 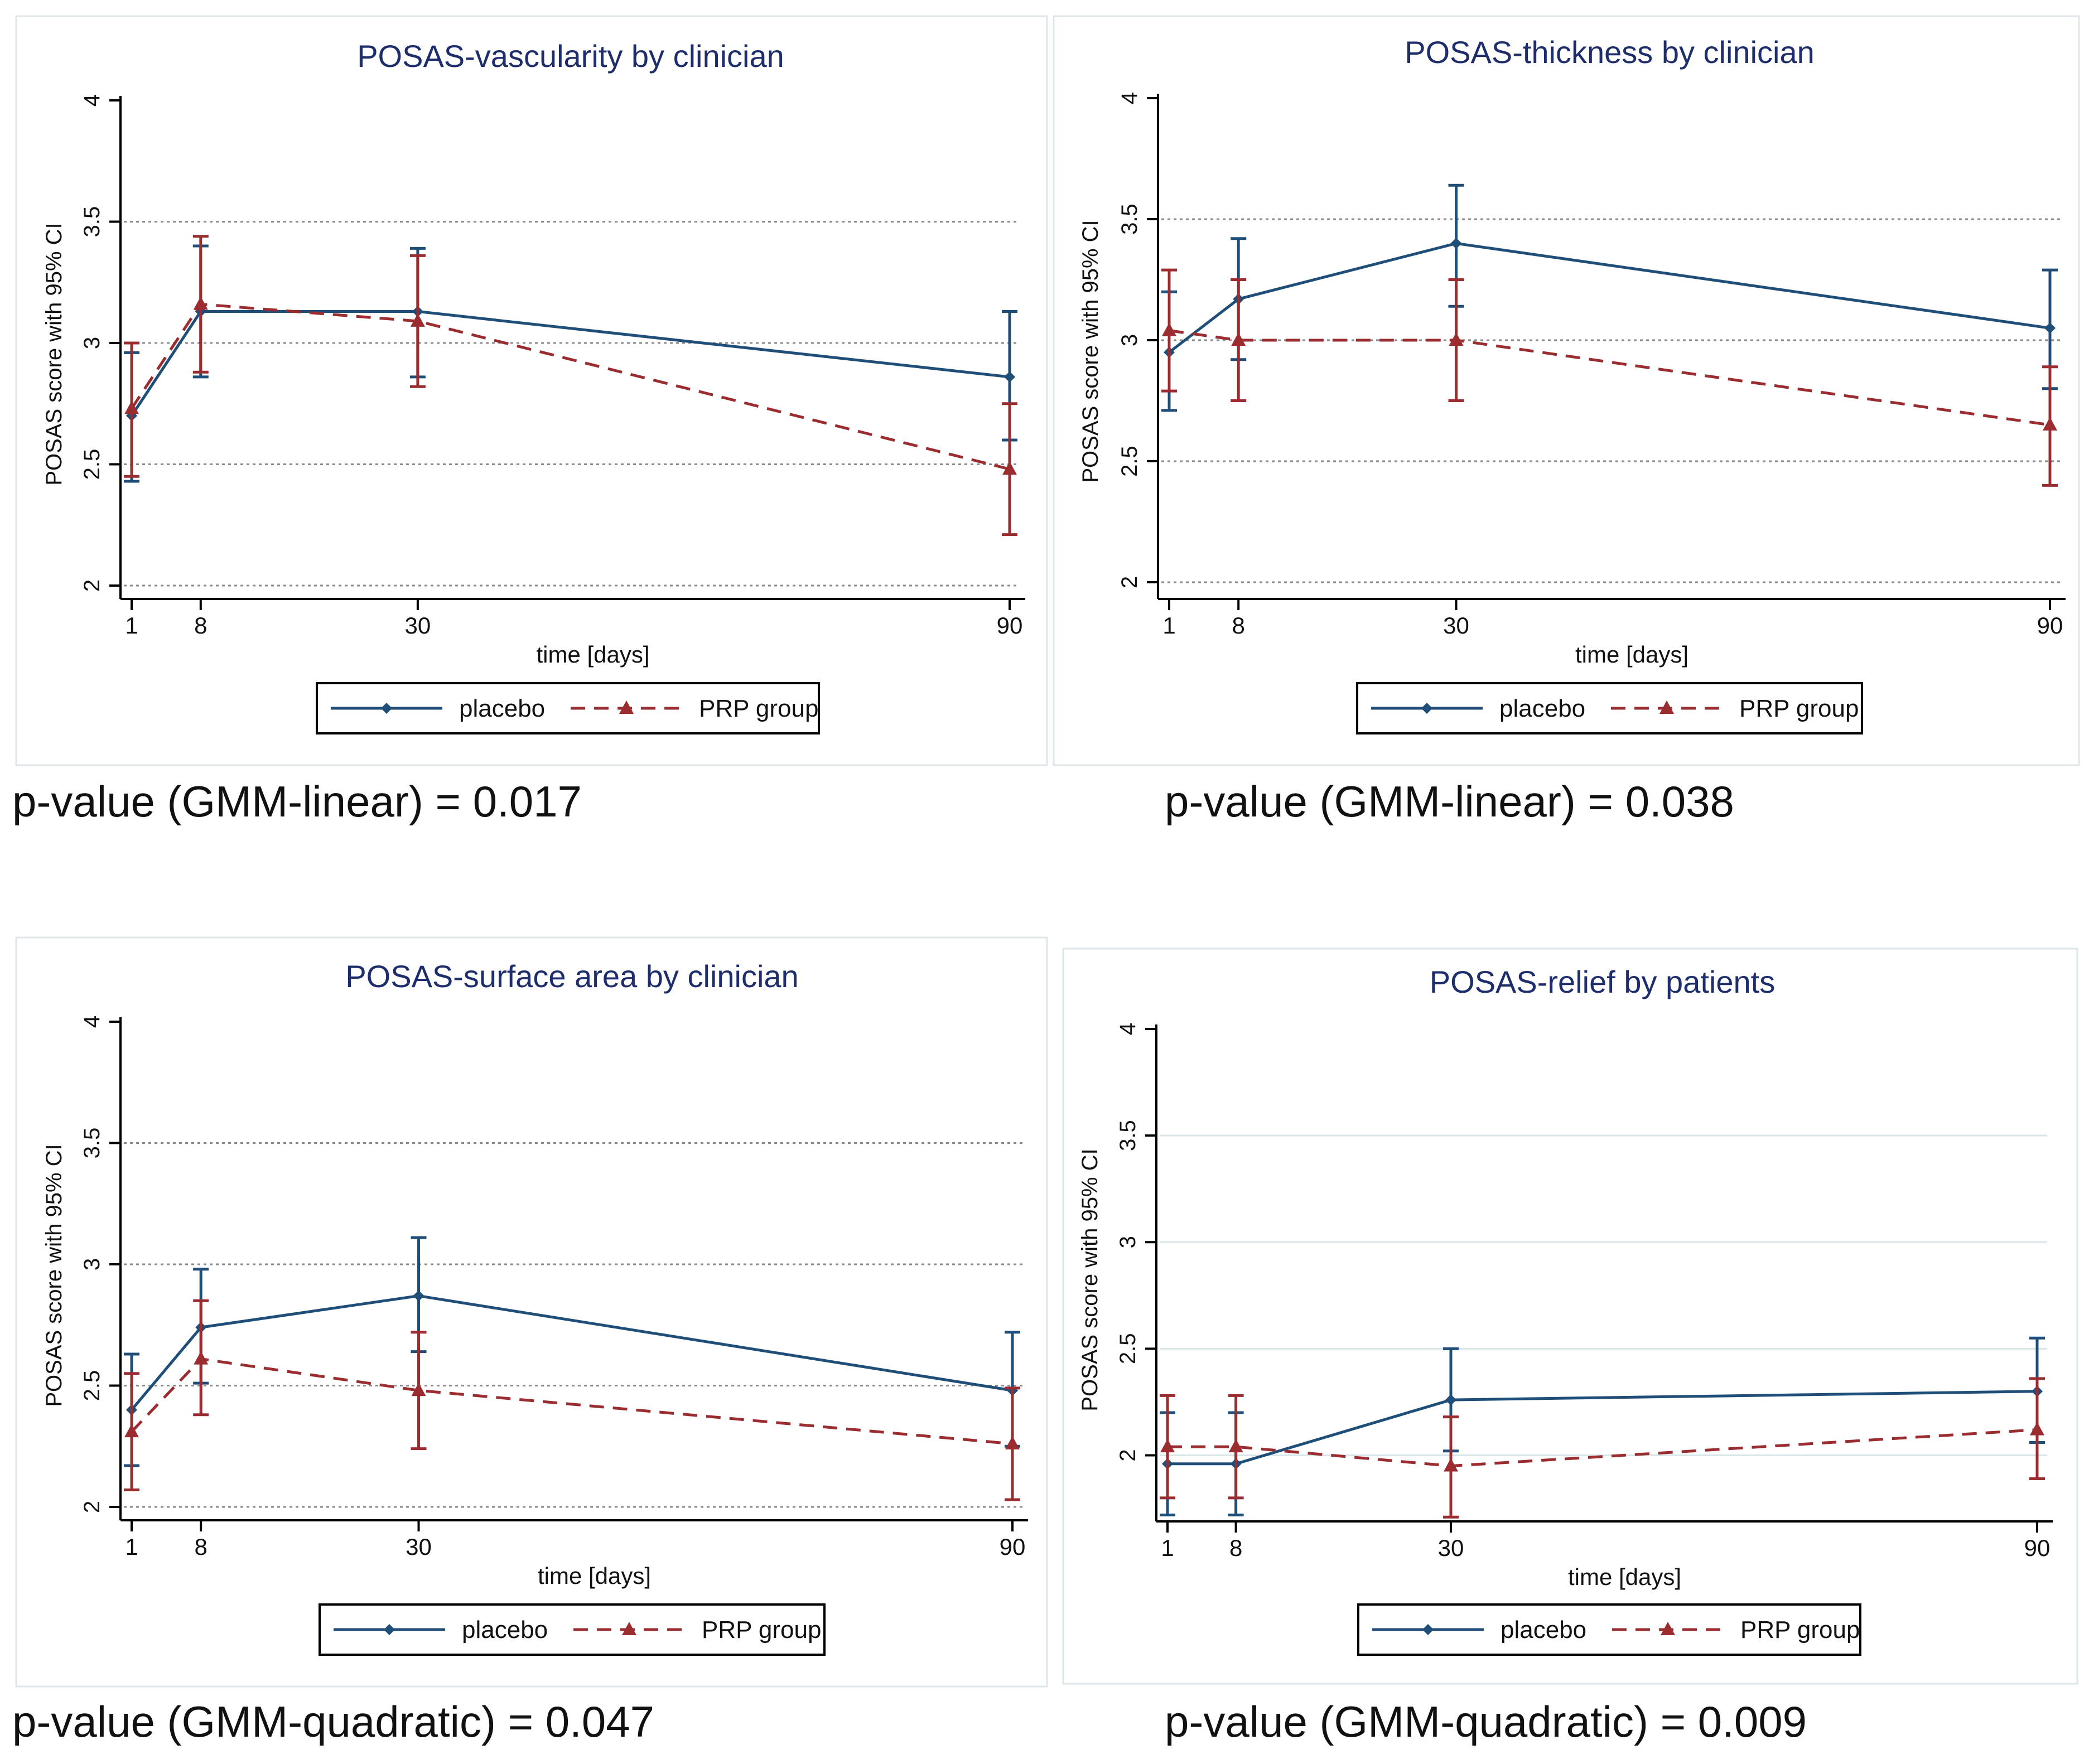 What do you see at coordinates (1486, 1722) in the screenshot?
I see `pvalue-relief: p-value (GMM-quadratic) = 0.009` at bounding box center [1486, 1722].